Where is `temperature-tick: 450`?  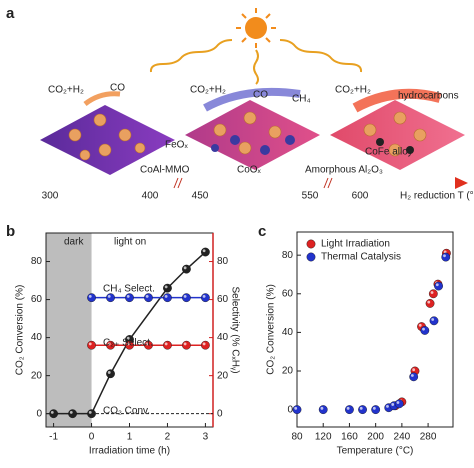 temperature-tick: 450 is located at coordinates (200, 196).